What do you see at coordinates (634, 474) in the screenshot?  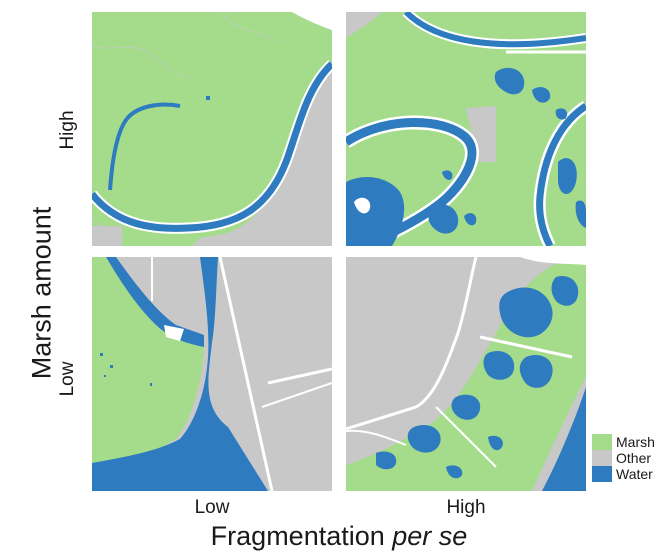 I see `legend-label-water: Water` at bounding box center [634, 474].